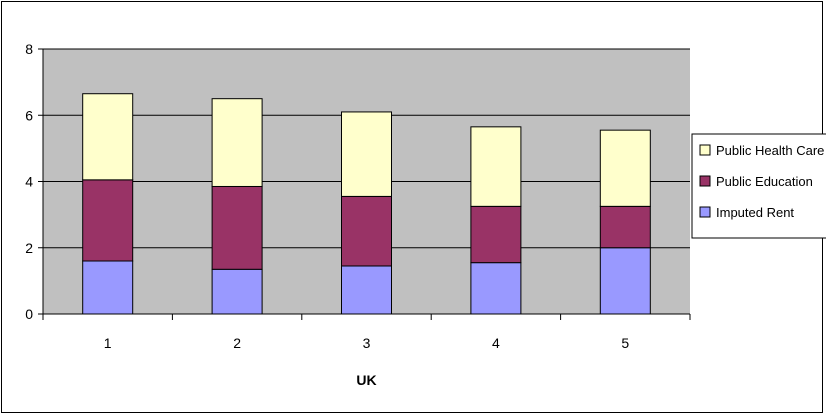 The image size is (826, 416). Describe the element at coordinates (755, 212) in the screenshot. I see `legend-label: Imputed Rent` at that location.